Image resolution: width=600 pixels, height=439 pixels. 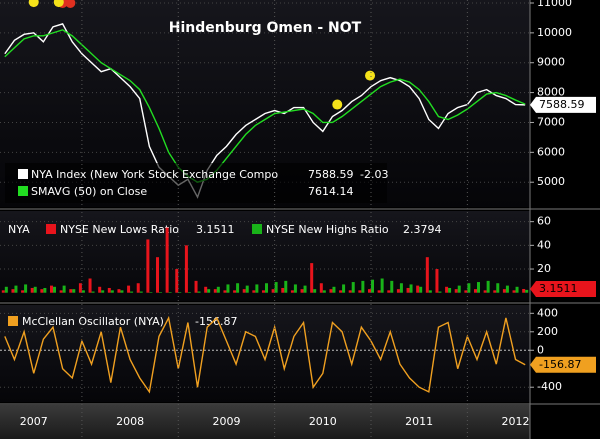 What do you see at coordinates (331, 174) in the screenshot?
I see `legend-value: 7588.59` at bounding box center [331, 174].